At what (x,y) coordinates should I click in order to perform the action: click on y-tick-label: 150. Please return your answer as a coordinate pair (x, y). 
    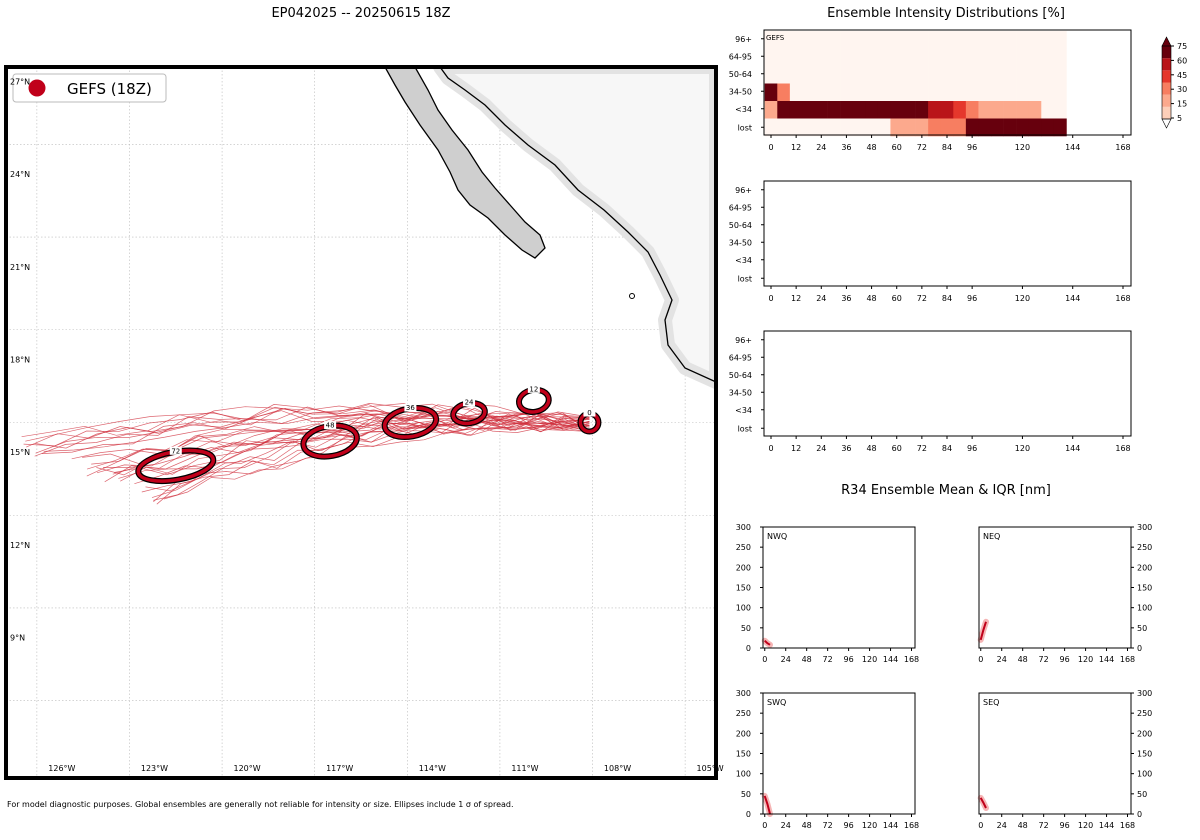
    Looking at the image, I should click on (743, 588).